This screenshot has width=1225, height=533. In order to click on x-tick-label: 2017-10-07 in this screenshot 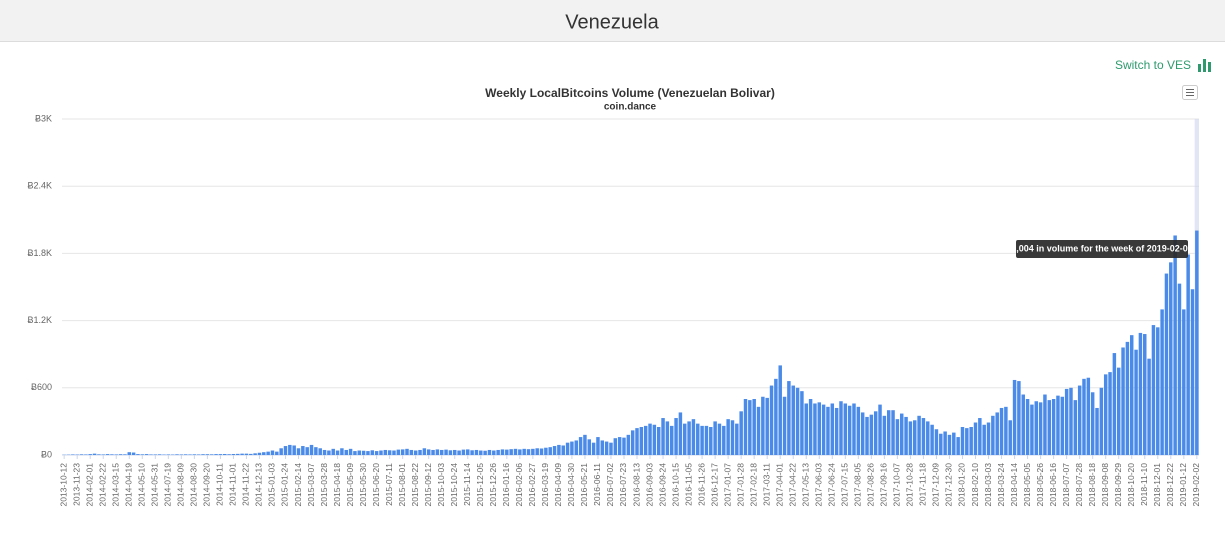, I will do `click(897, 485)`.